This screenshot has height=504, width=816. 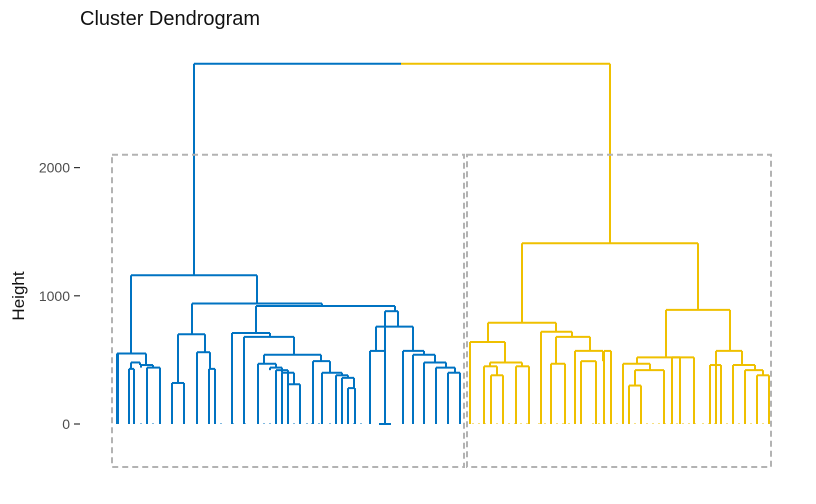 What do you see at coordinates (66, 424) in the screenshot?
I see `y-tick-label-0: 0` at bounding box center [66, 424].